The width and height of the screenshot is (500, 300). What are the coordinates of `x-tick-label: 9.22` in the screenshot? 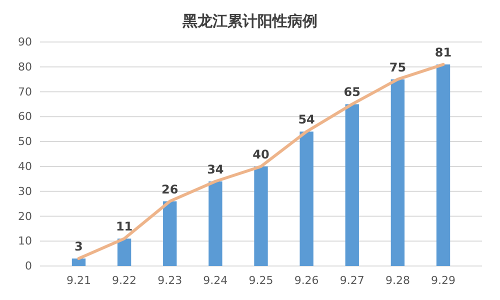 It's located at (124, 280).